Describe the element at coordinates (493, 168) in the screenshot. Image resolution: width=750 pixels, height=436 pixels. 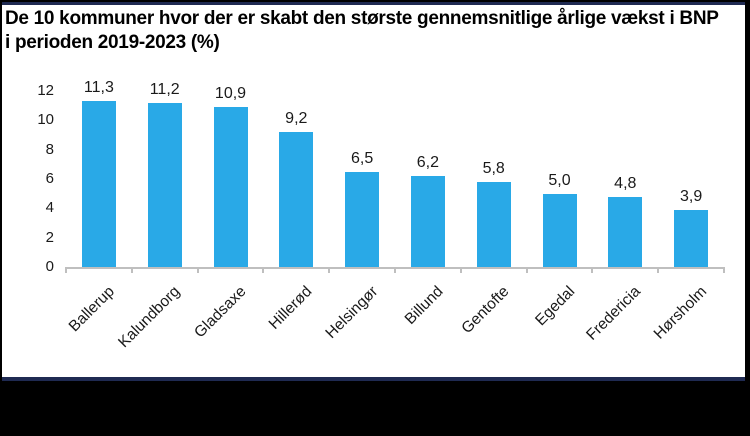
I see `bar-value-label: 5,8` at that location.